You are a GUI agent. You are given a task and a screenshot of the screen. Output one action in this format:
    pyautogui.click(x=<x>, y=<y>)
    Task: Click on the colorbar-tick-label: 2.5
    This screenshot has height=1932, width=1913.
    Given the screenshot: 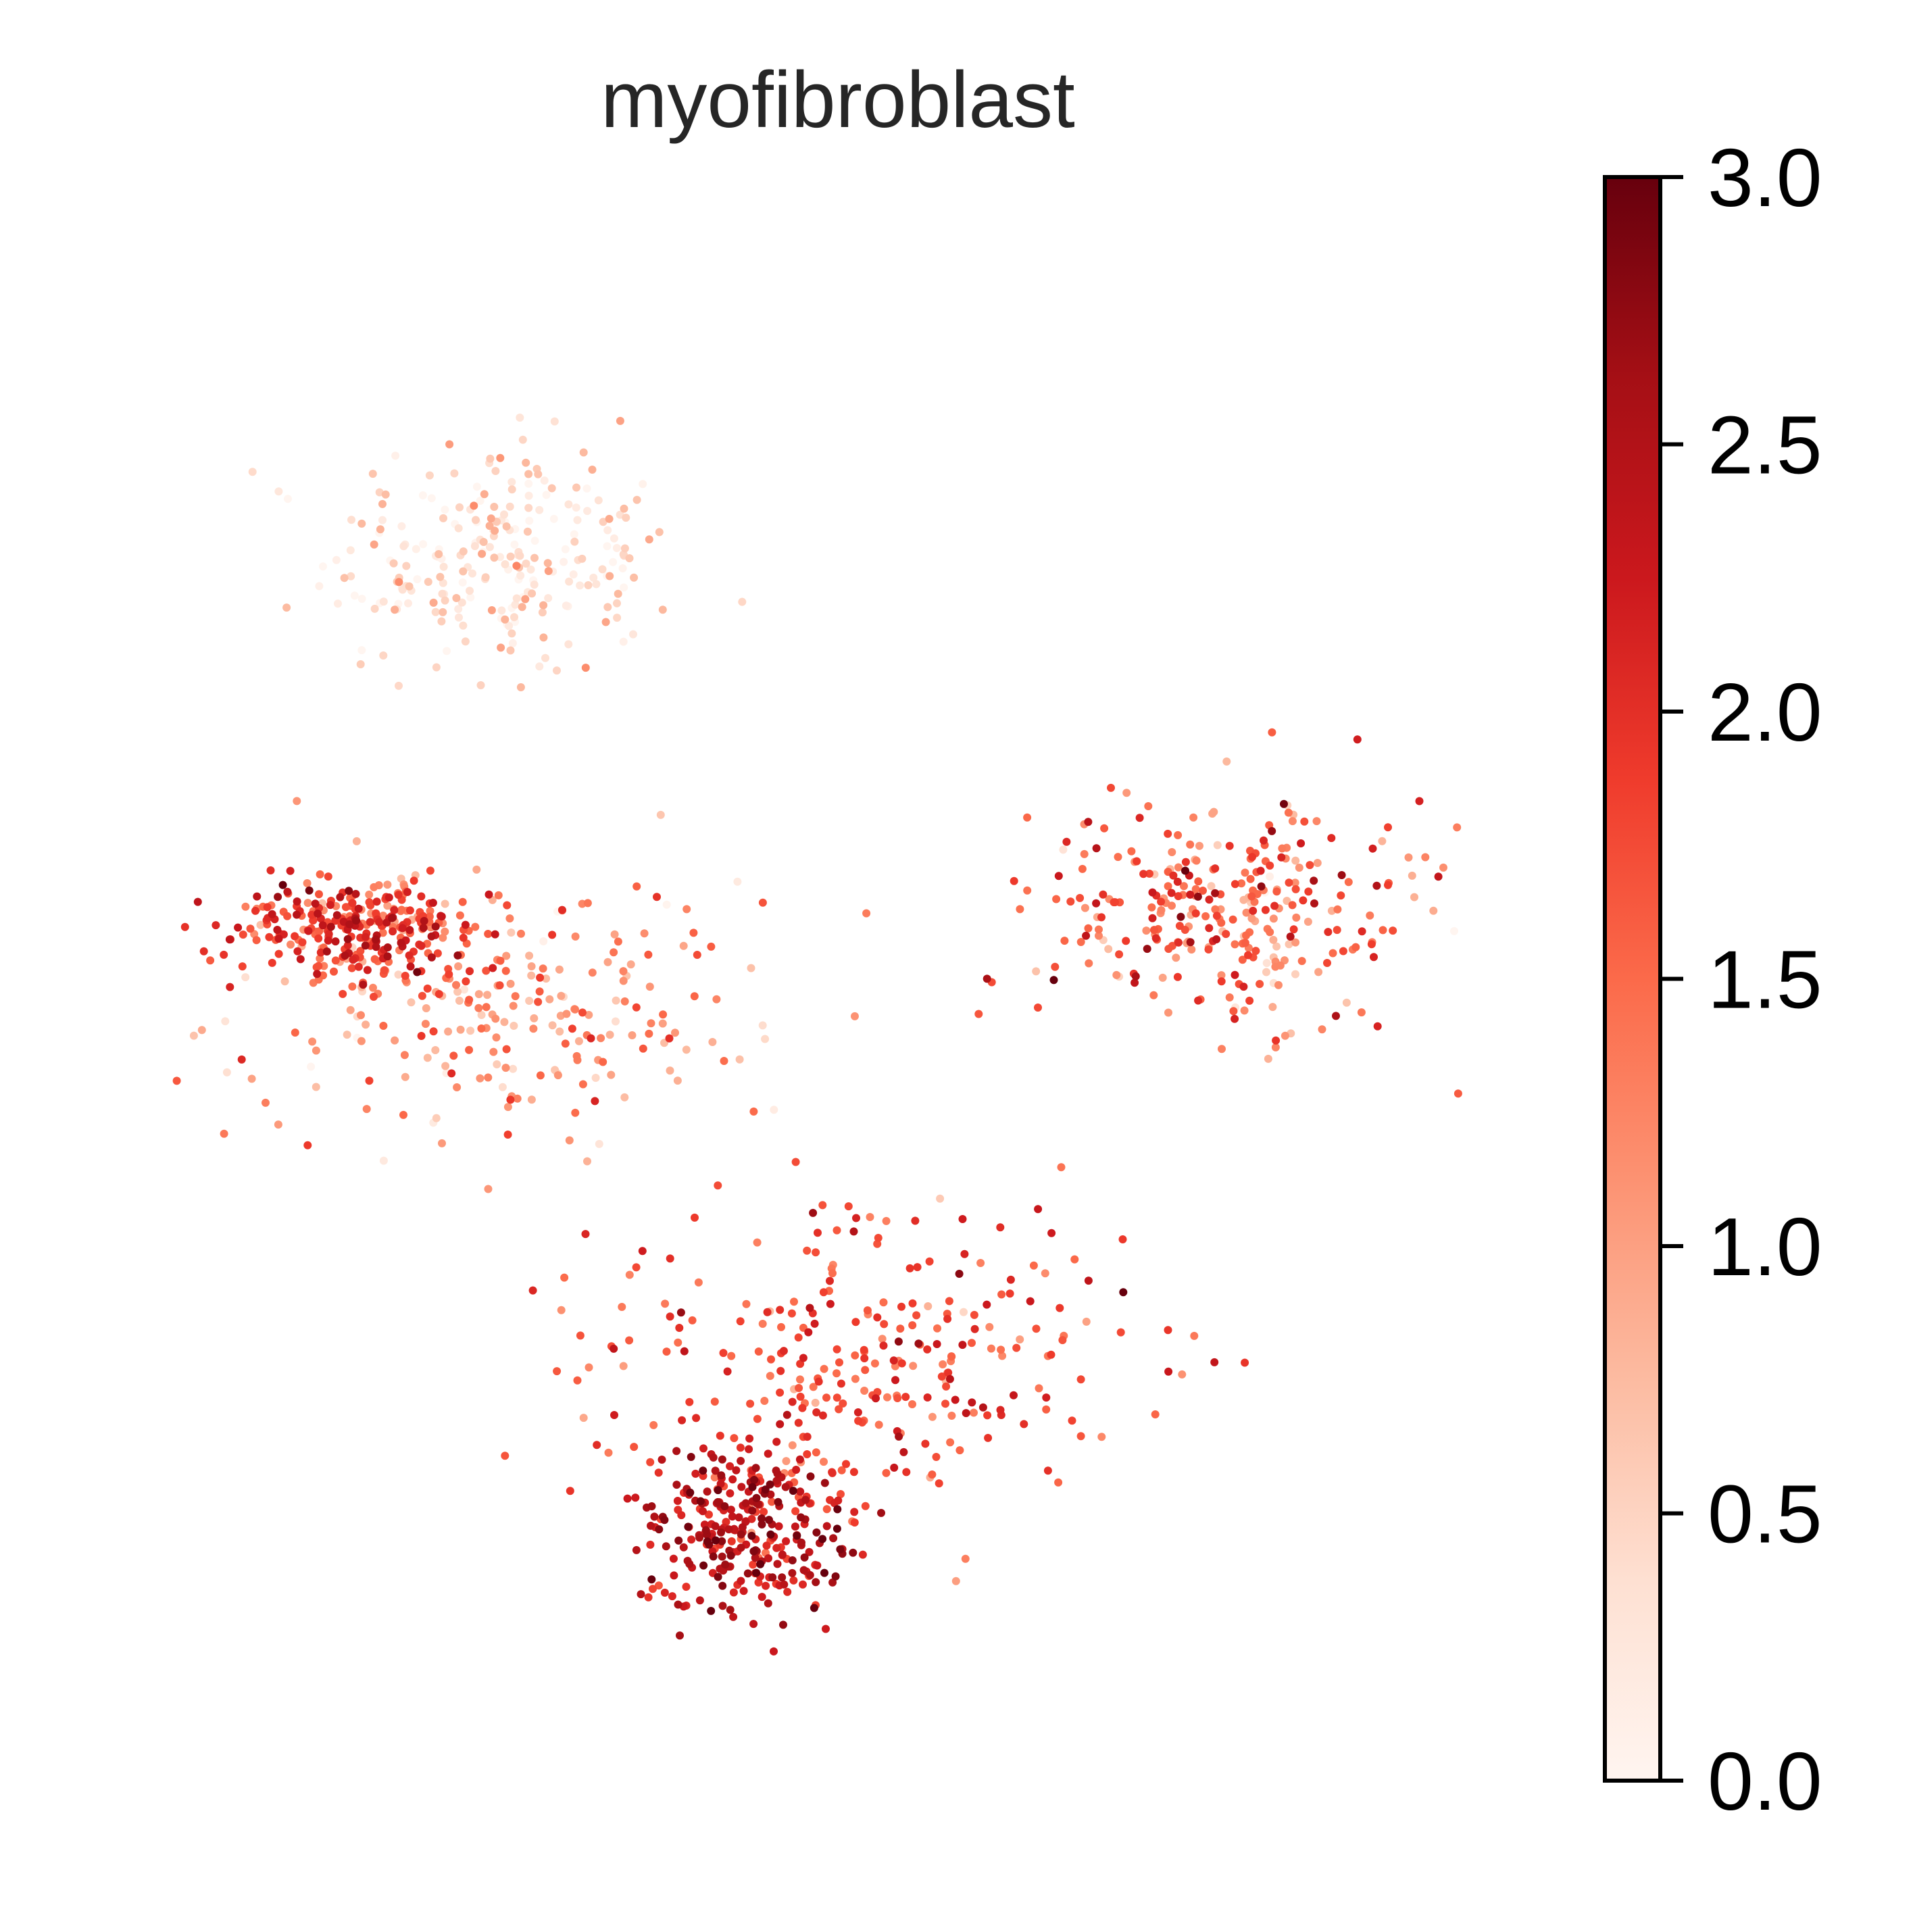 What is the action you would take?
    pyautogui.click(x=1765, y=445)
    